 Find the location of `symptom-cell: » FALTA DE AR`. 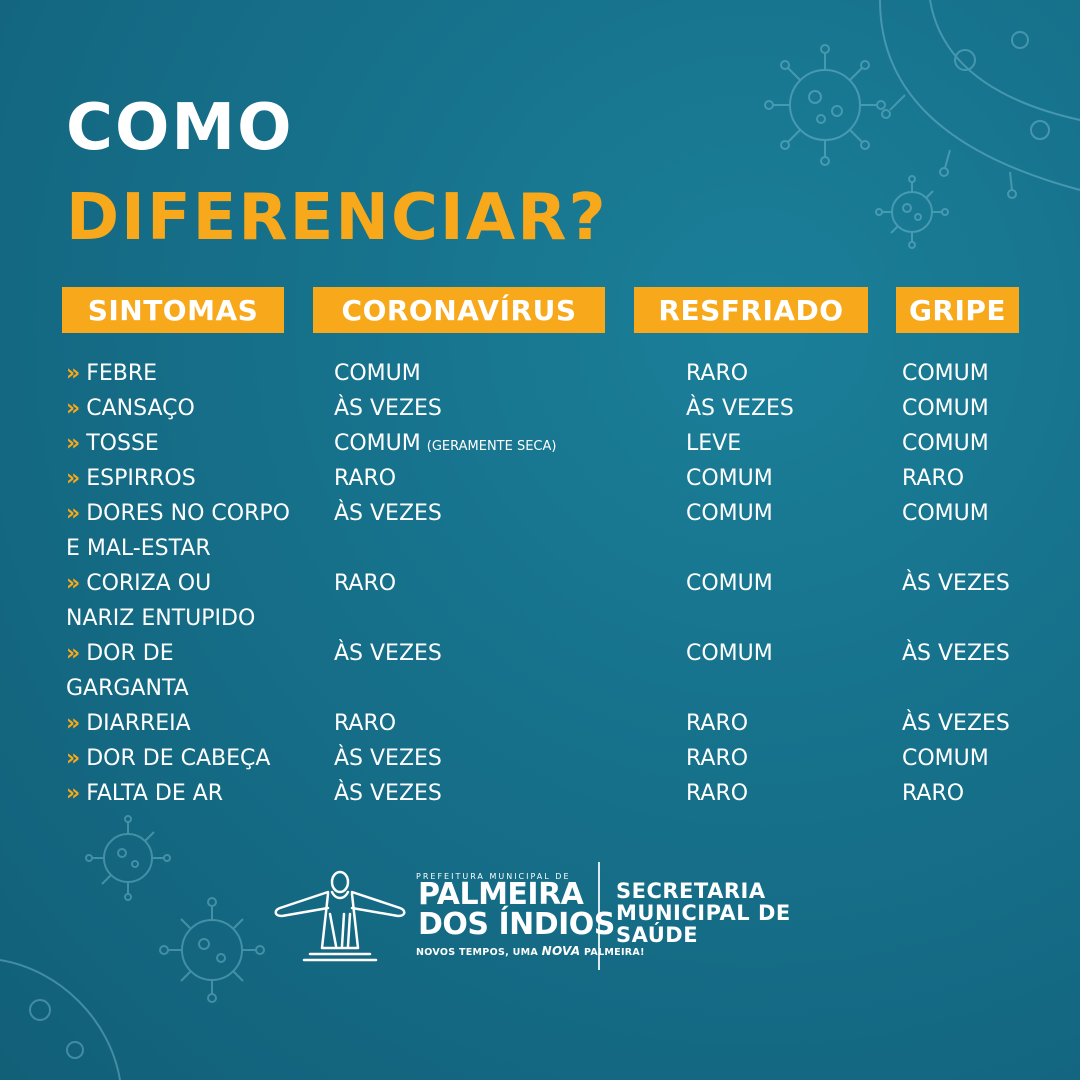

symptom-cell: » FALTA DE AR is located at coordinates (144, 793).